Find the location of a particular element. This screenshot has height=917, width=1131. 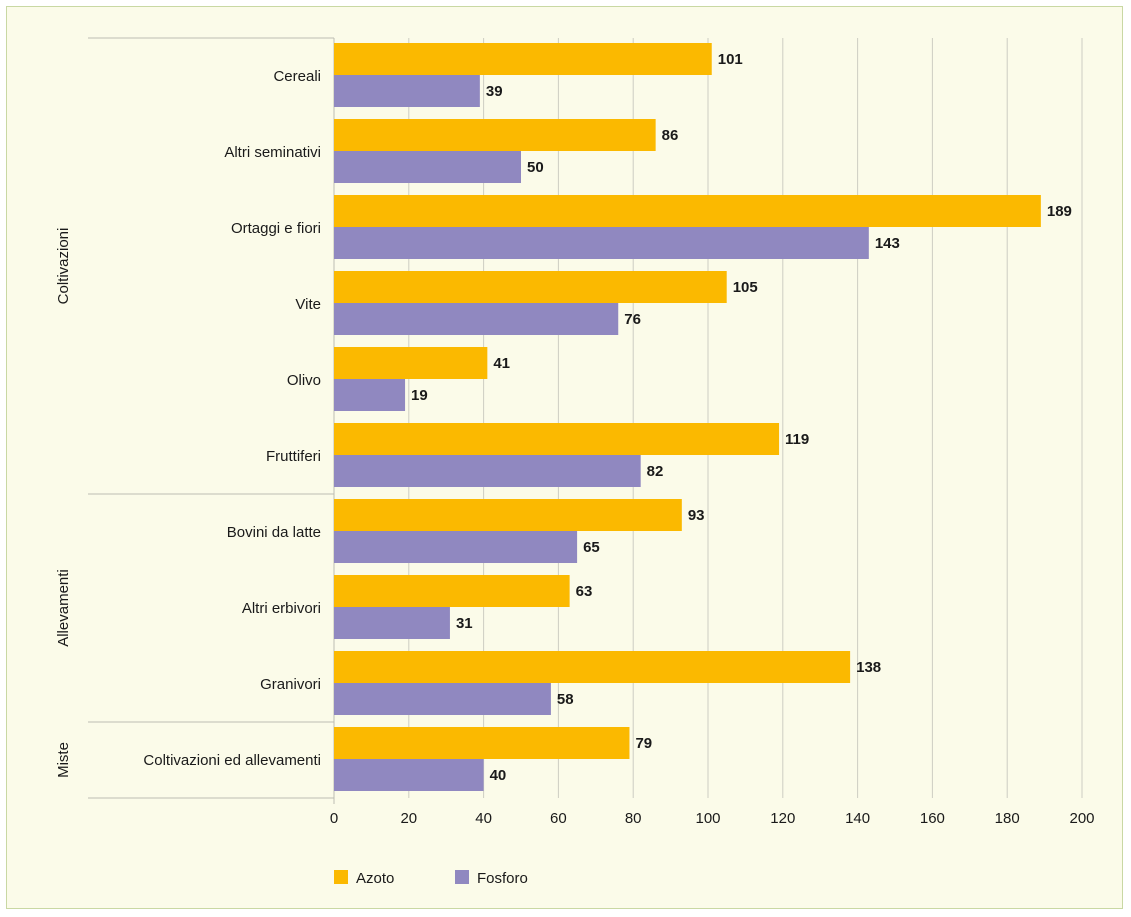

value-label: 79 is located at coordinates (643, 743).